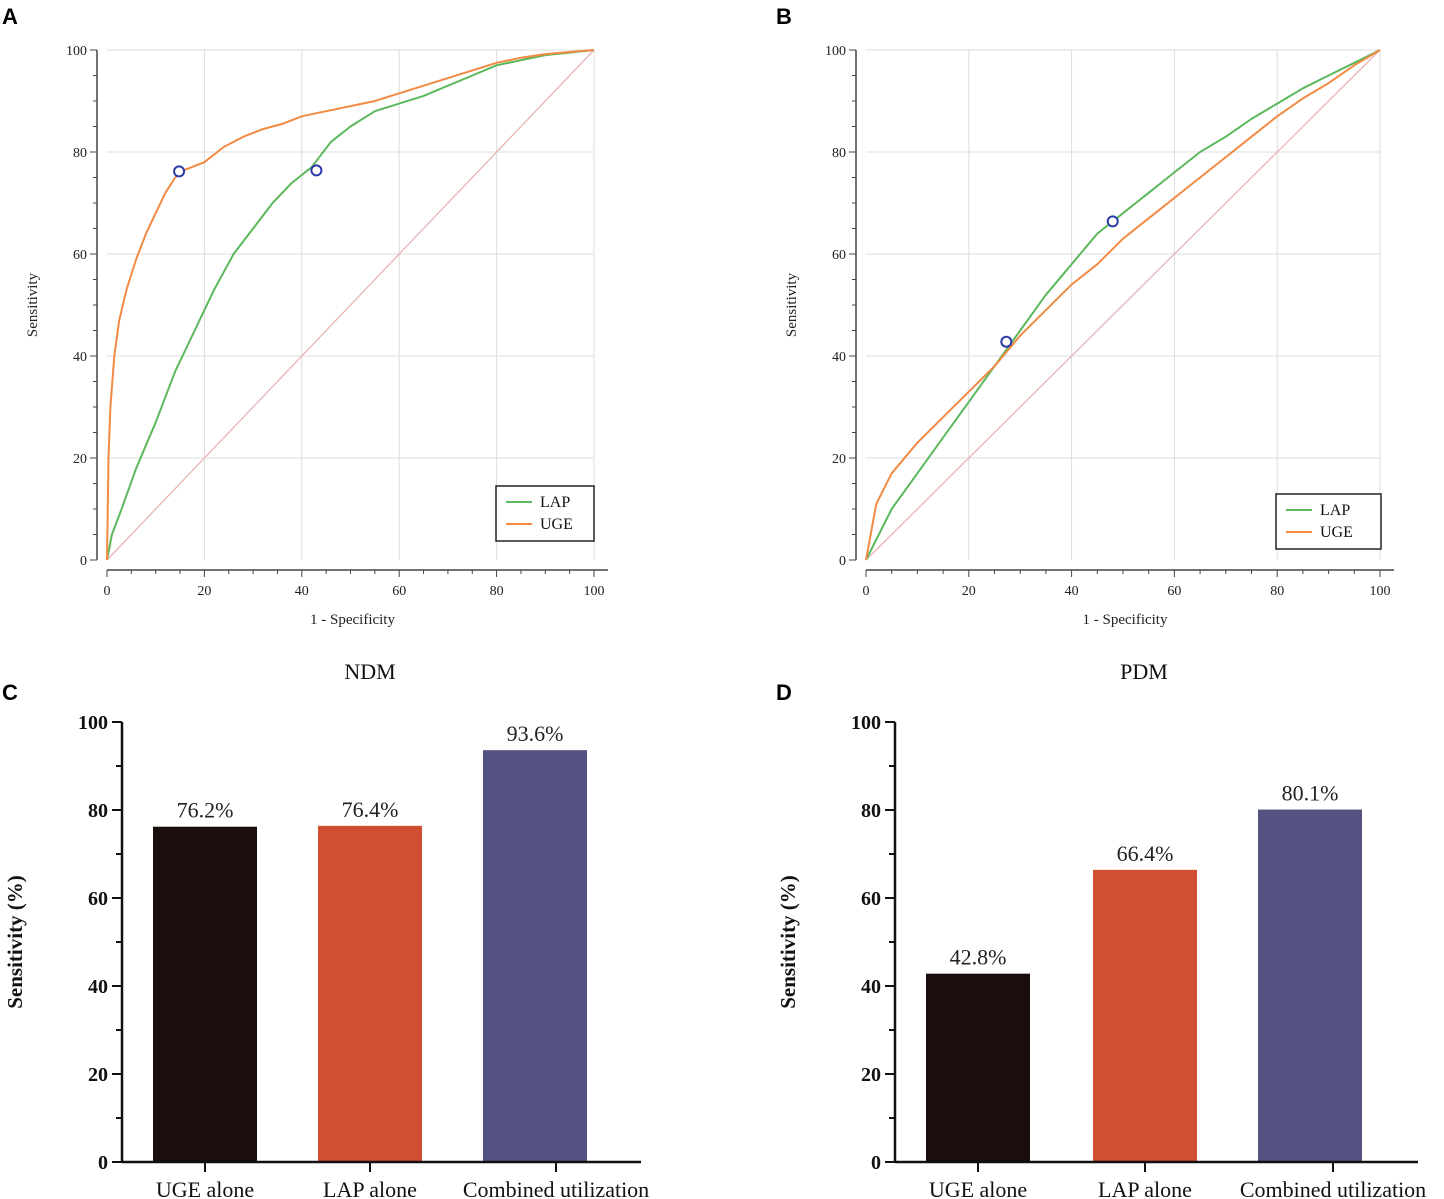 Image resolution: width=1444 pixels, height=1199 pixels. What do you see at coordinates (370, 809) in the screenshot?
I see `bar-value-label: 76.4%` at bounding box center [370, 809].